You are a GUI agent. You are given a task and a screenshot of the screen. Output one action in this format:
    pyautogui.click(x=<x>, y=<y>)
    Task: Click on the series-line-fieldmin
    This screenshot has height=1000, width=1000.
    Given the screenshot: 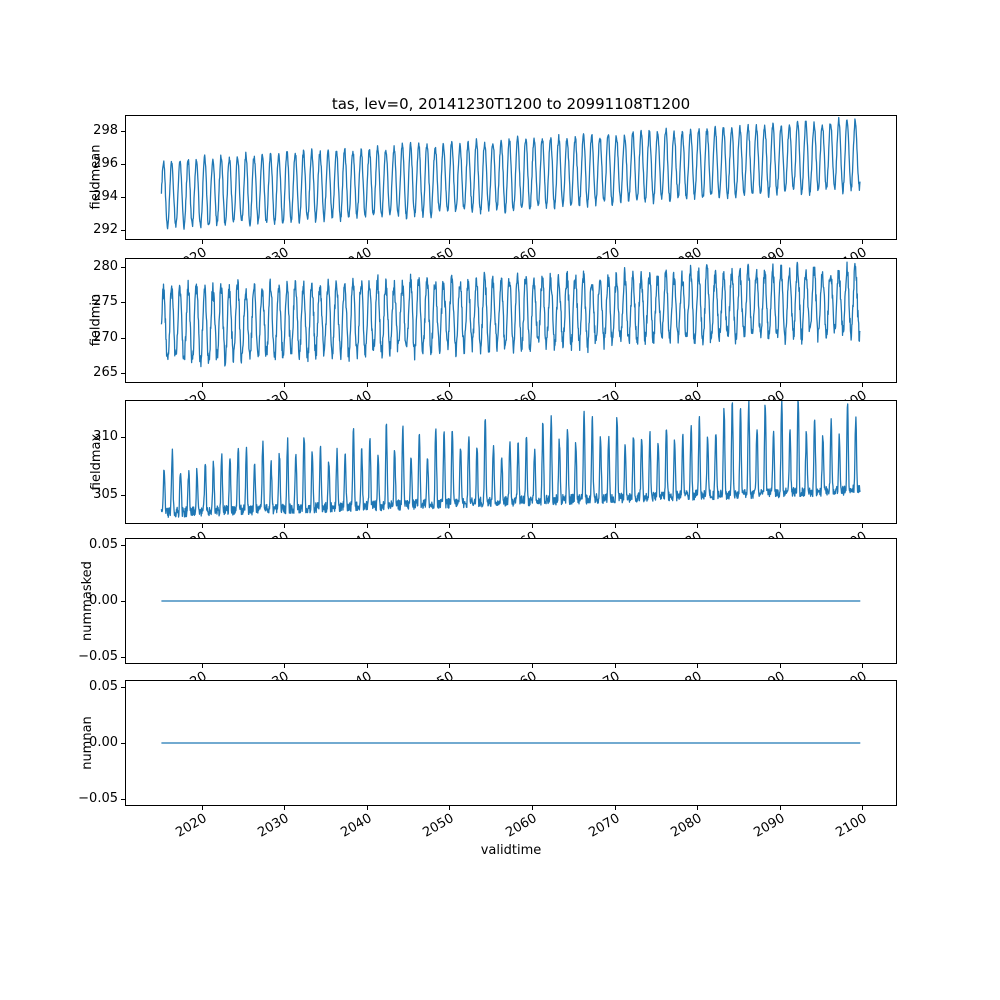 What is the action you would take?
    pyautogui.click(x=510, y=314)
    